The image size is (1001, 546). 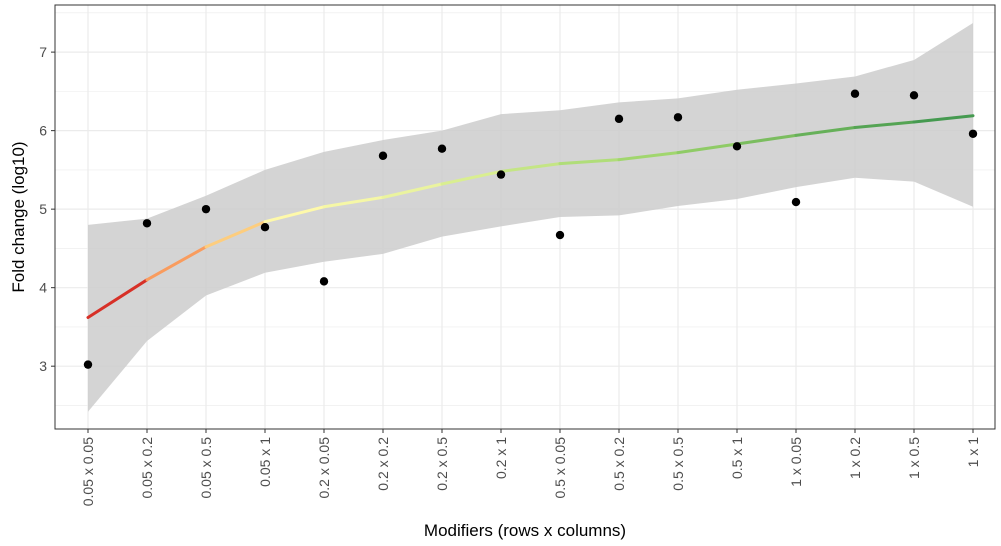 What do you see at coordinates (678, 464) in the screenshot?
I see `x-tick-label: 0.5 x 0.5` at bounding box center [678, 464].